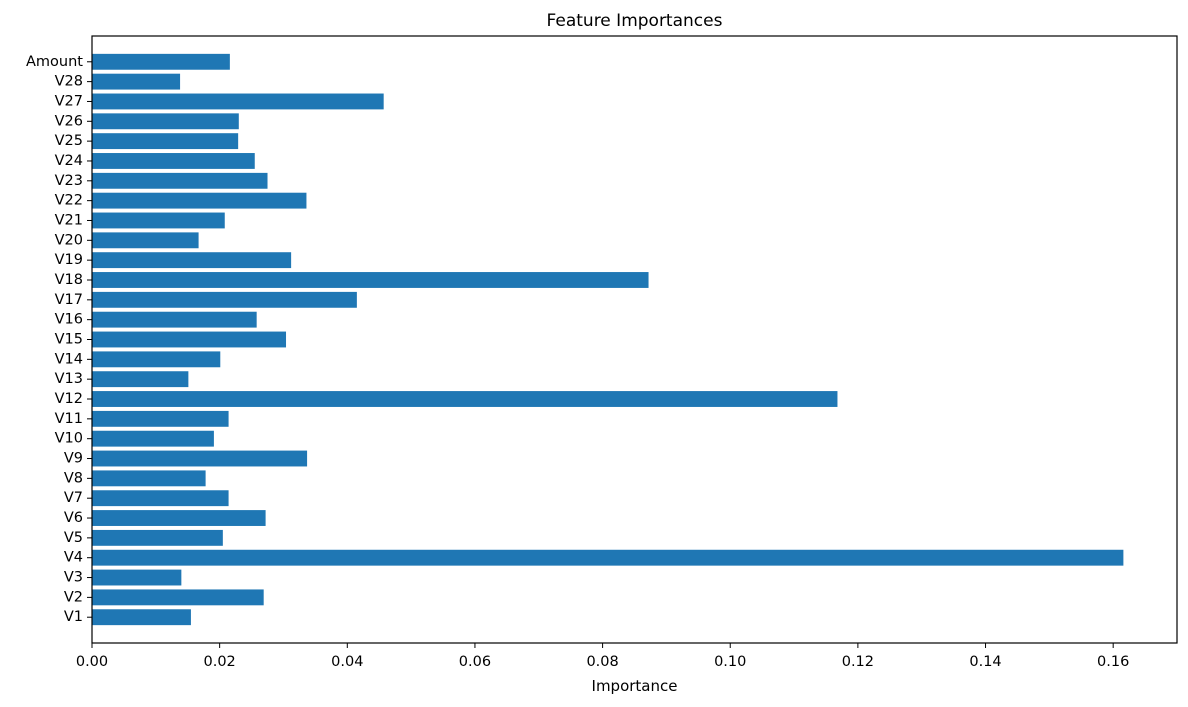  I want to click on y-tick-label-v9: V9, so click(73, 459).